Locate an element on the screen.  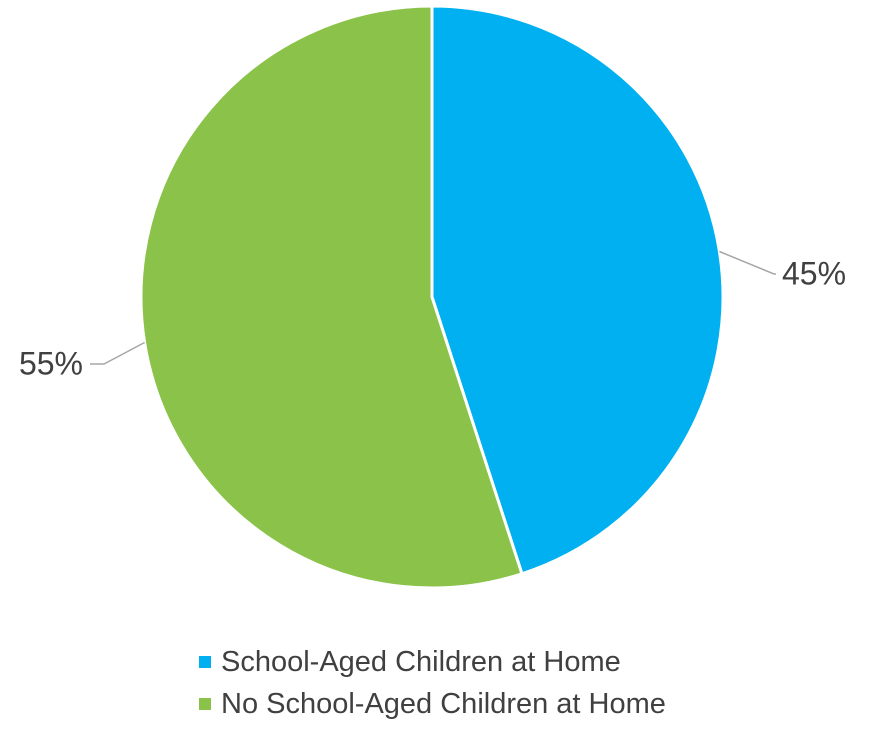
leader-line-school-aged is located at coordinates (747, 262).